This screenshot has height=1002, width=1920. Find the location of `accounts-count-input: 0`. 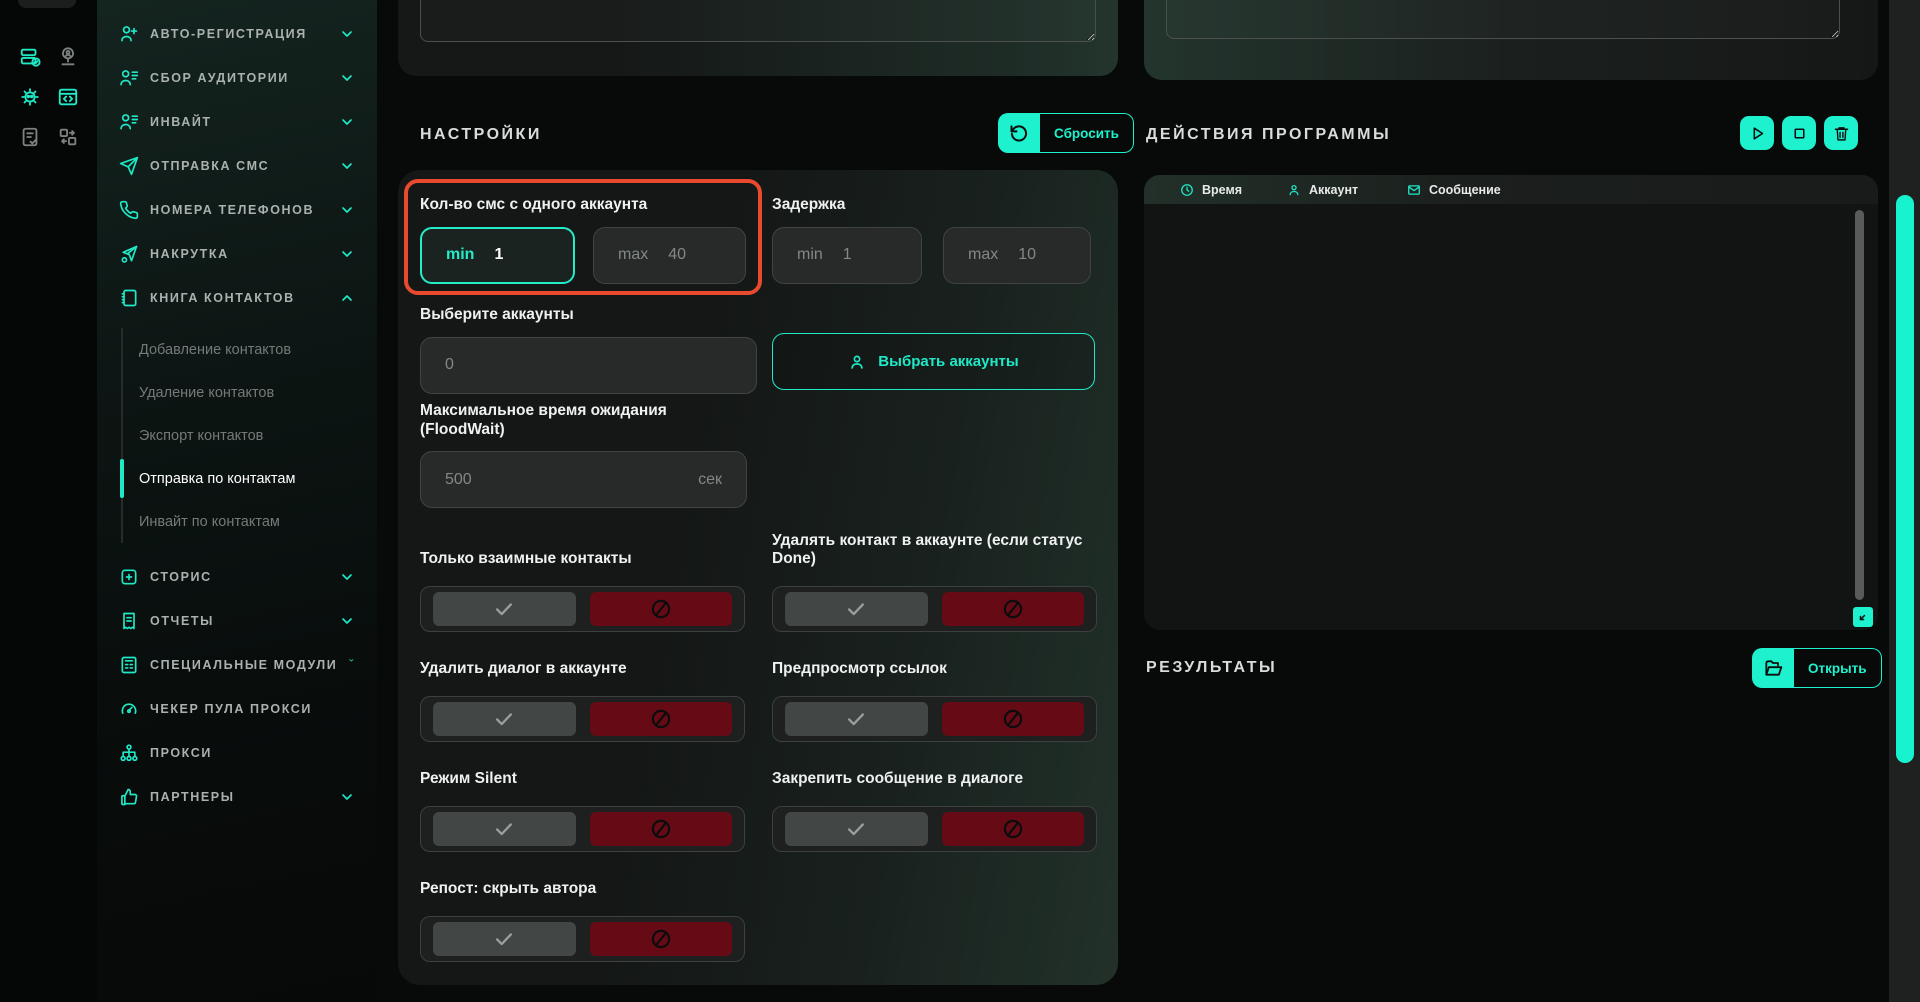

accounts-count-input: 0 is located at coordinates (588, 365).